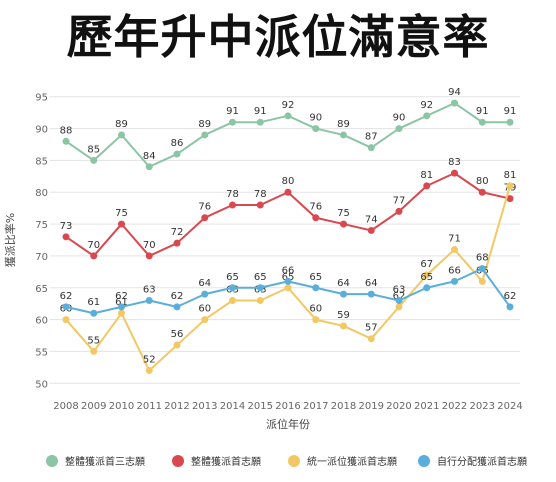 This screenshot has width=556, height=482. I want to click on legend-label: 整體獲派首三志願, so click(105, 461).